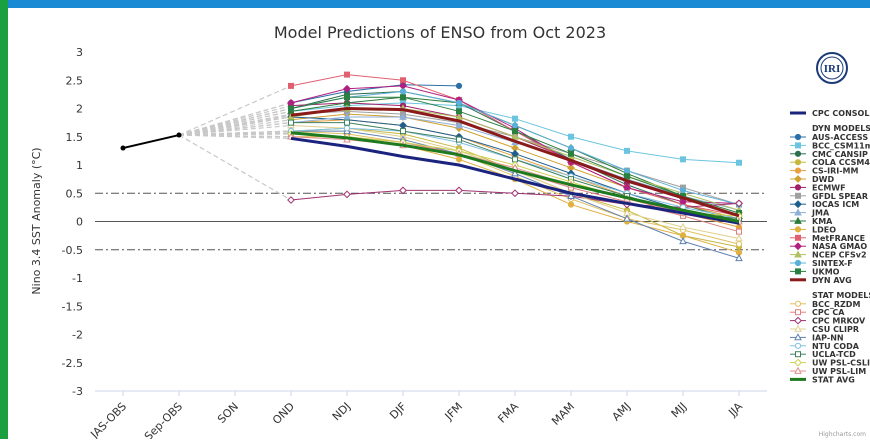 The height and width of the screenshot is (443, 870). I want to click on logo-inner-ring, so click(832, 68).